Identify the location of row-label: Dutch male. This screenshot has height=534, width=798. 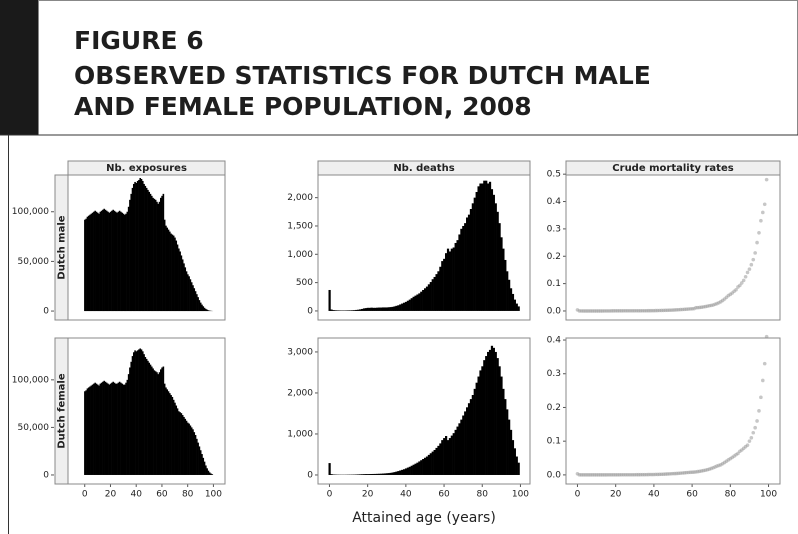
(62, 247).